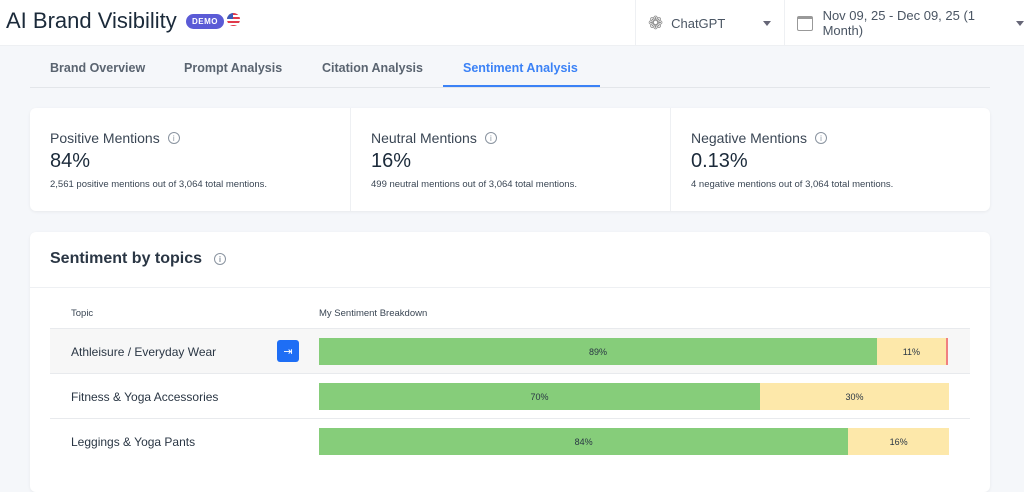 The height and width of the screenshot is (492, 1024). What do you see at coordinates (249, 313) in the screenshot?
I see `table-header: Topic My Sentiment Breakdown` at bounding box center [249, 313].